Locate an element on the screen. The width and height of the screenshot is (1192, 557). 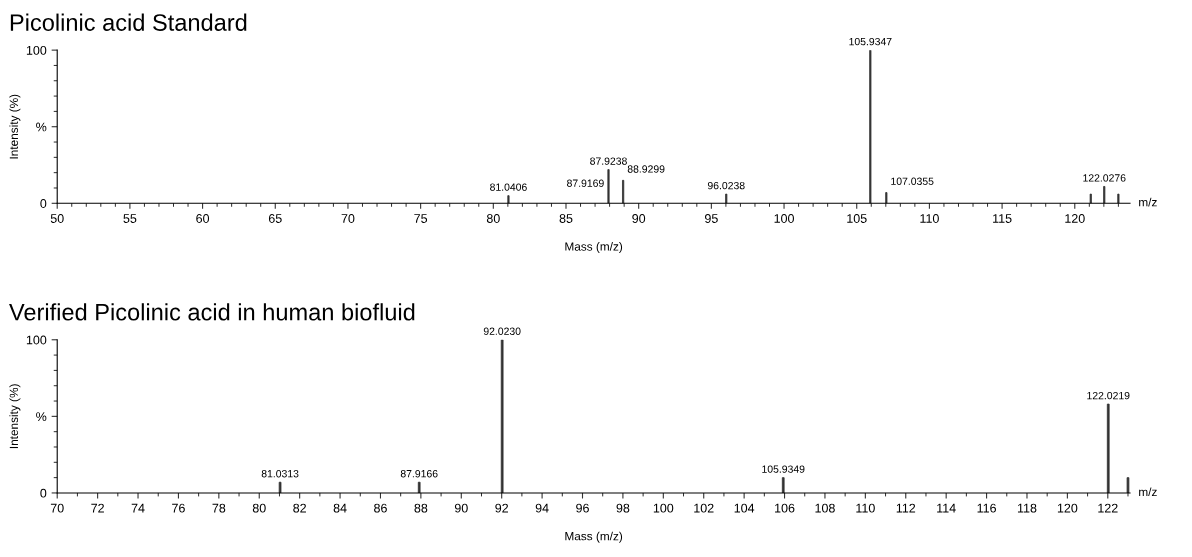
x-tick-label: 65 is located at coordinates (275, 218).